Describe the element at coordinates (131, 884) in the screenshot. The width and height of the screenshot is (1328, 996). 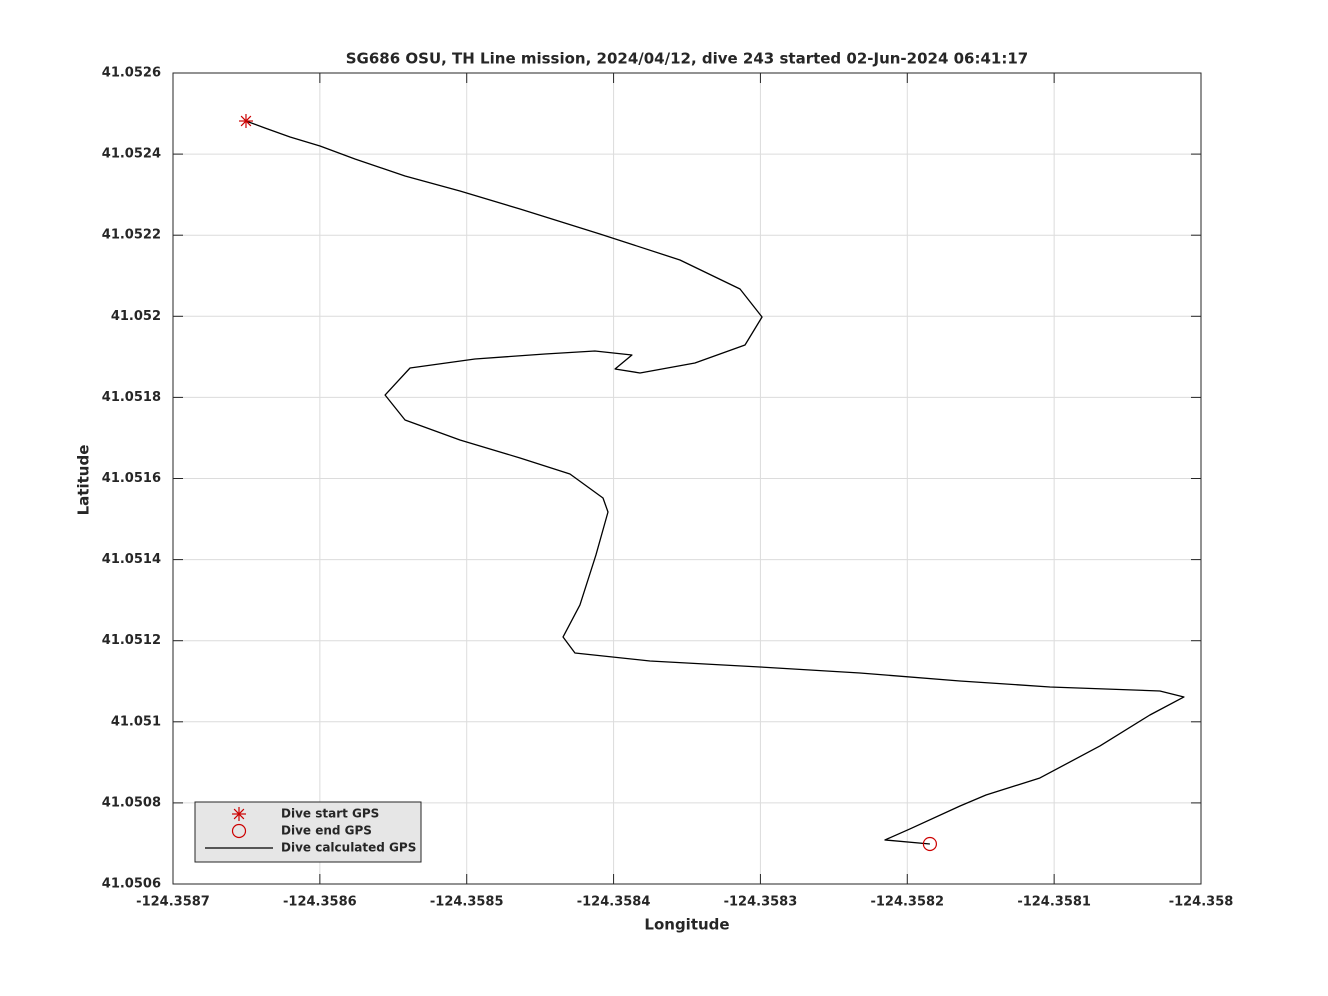
I see `y-tick-label: 41.0506` at that location.